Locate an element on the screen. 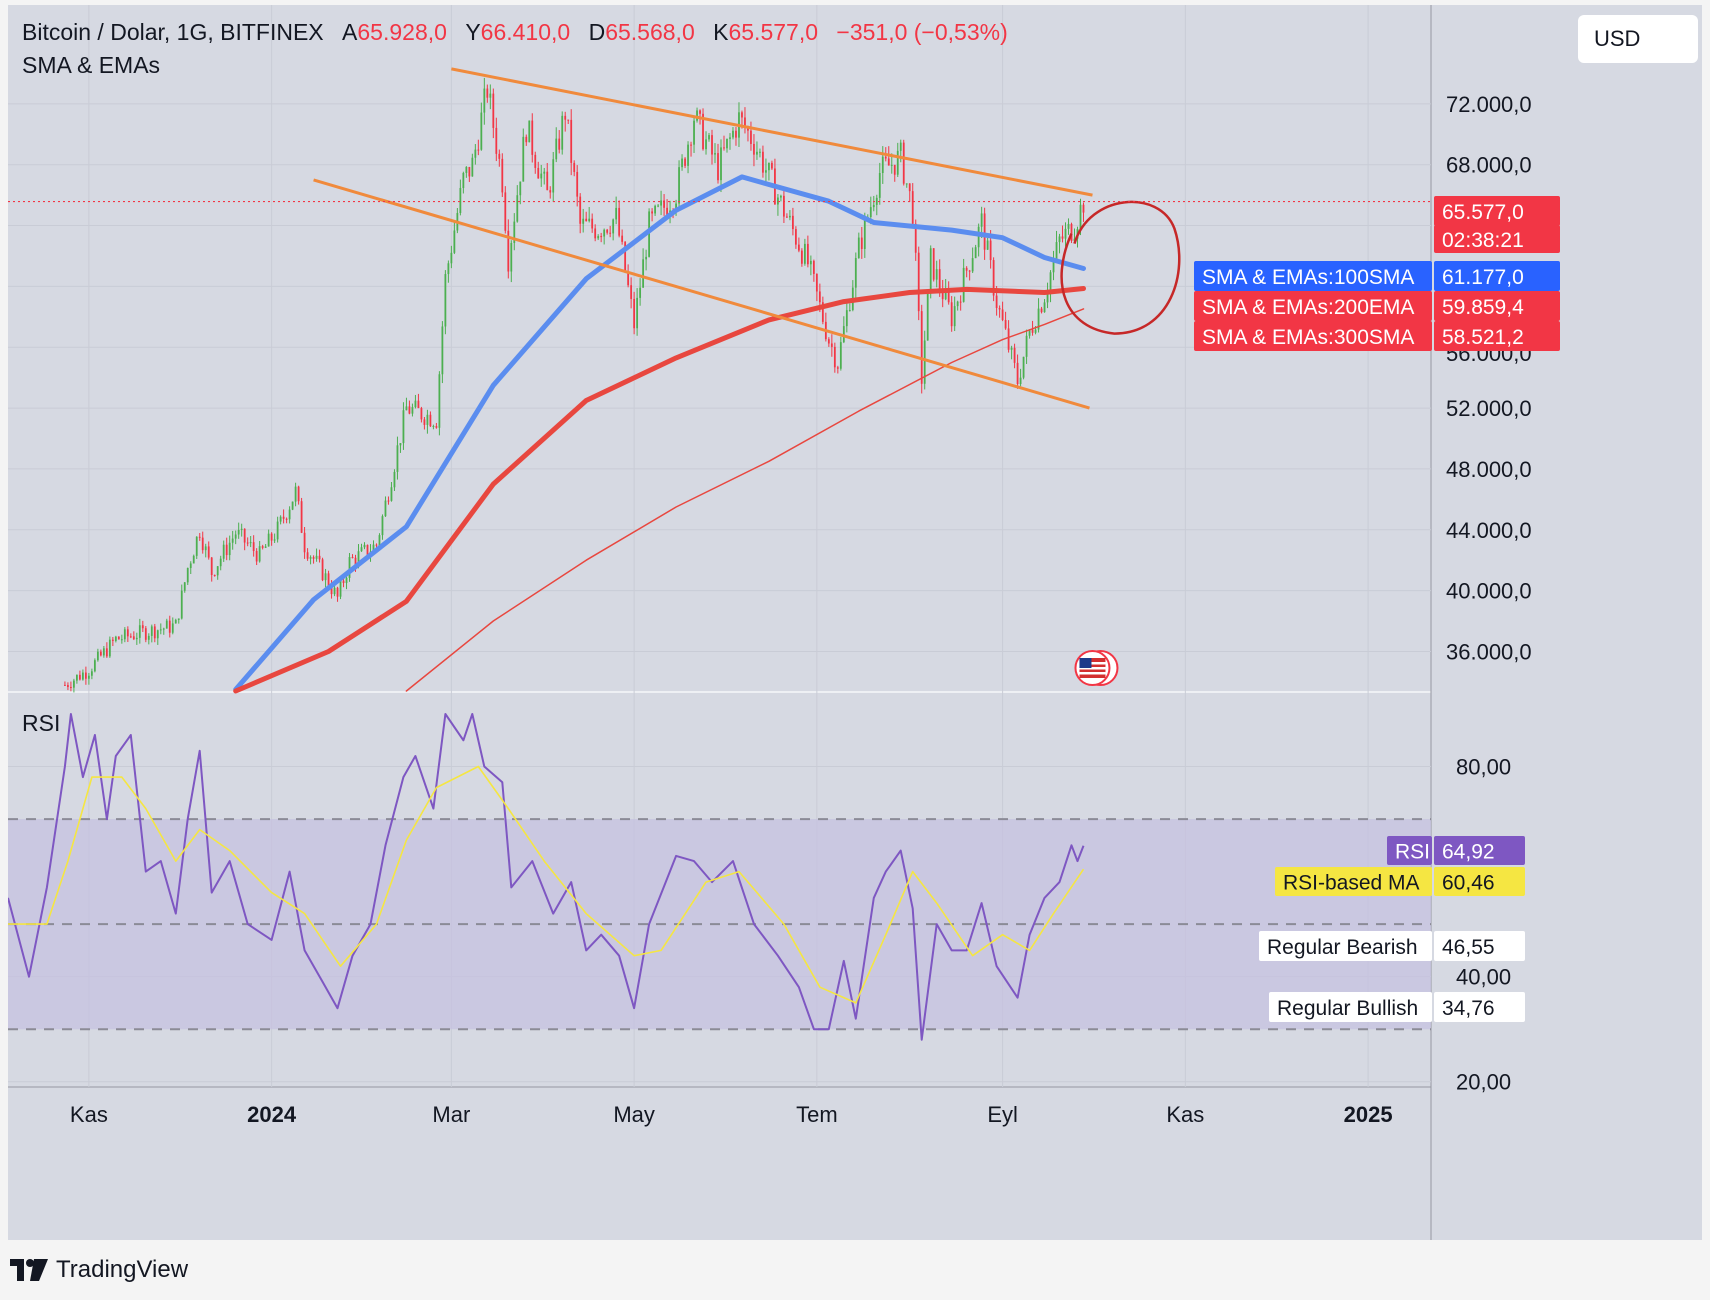  open-value: 65.928,0 is located at coordinates (402, 32).